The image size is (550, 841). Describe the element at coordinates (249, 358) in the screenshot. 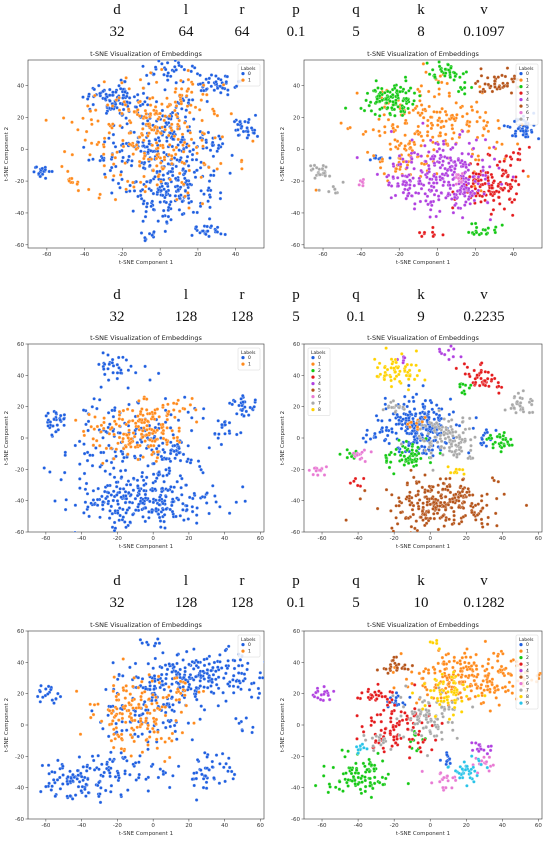

I see `legend-label: 0` at that location.